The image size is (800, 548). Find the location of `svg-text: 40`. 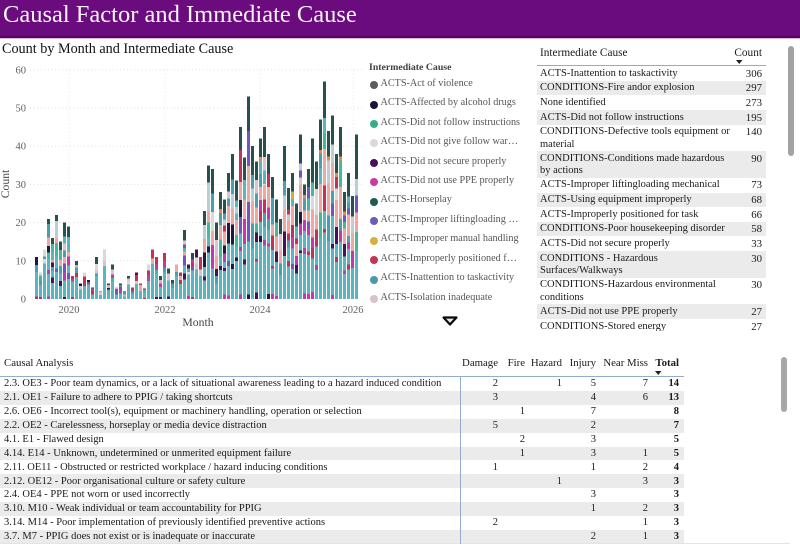

svg-text: 40 is located at coordinates (21, 147).